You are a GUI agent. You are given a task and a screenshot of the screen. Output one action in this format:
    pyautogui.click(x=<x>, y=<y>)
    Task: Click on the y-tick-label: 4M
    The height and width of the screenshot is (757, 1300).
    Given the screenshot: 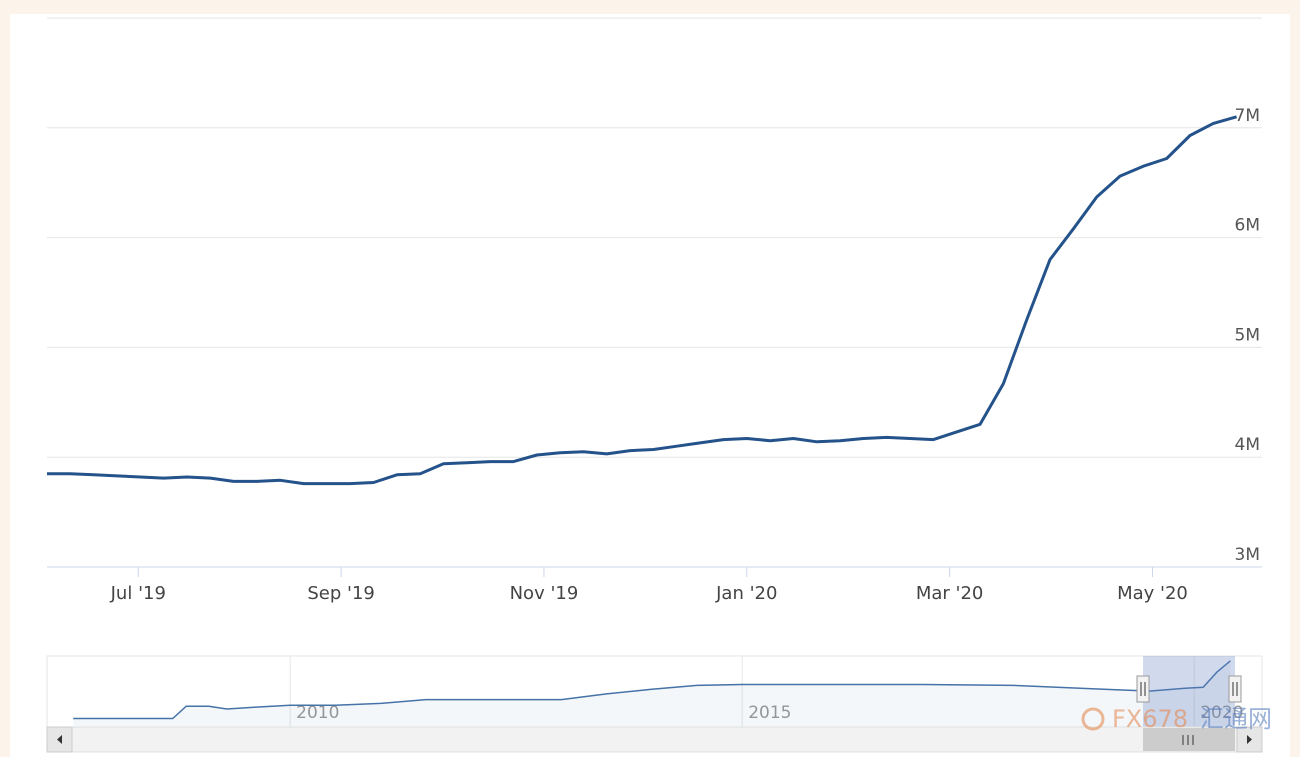 What is the action you would take?
    pyautogui.click(x=1247, y=445)
    